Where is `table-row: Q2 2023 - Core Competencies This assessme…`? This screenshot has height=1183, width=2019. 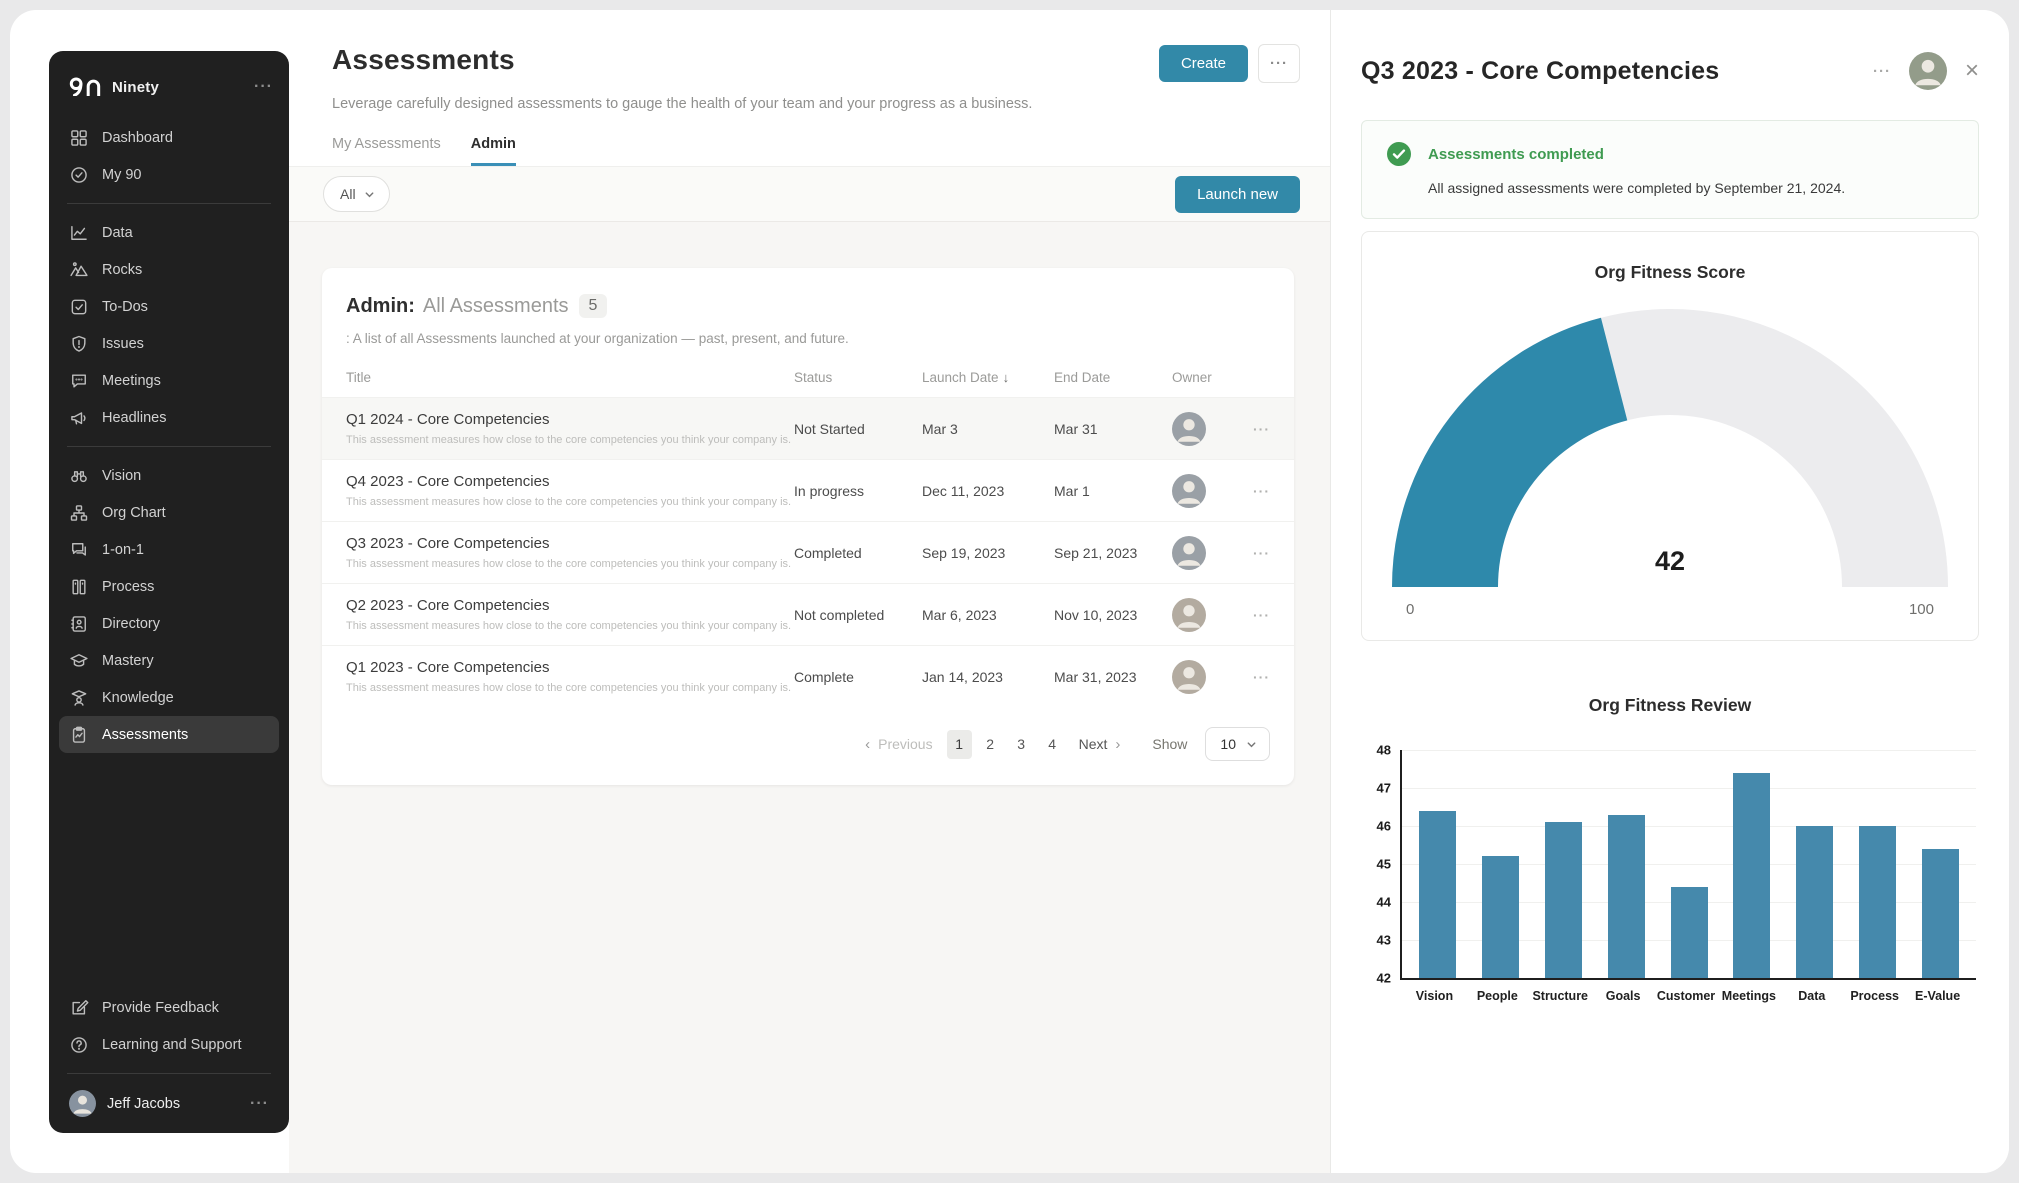
table-row: Q2 2023 - Core Competencies This assessme… is located at coordinates (808, 614).